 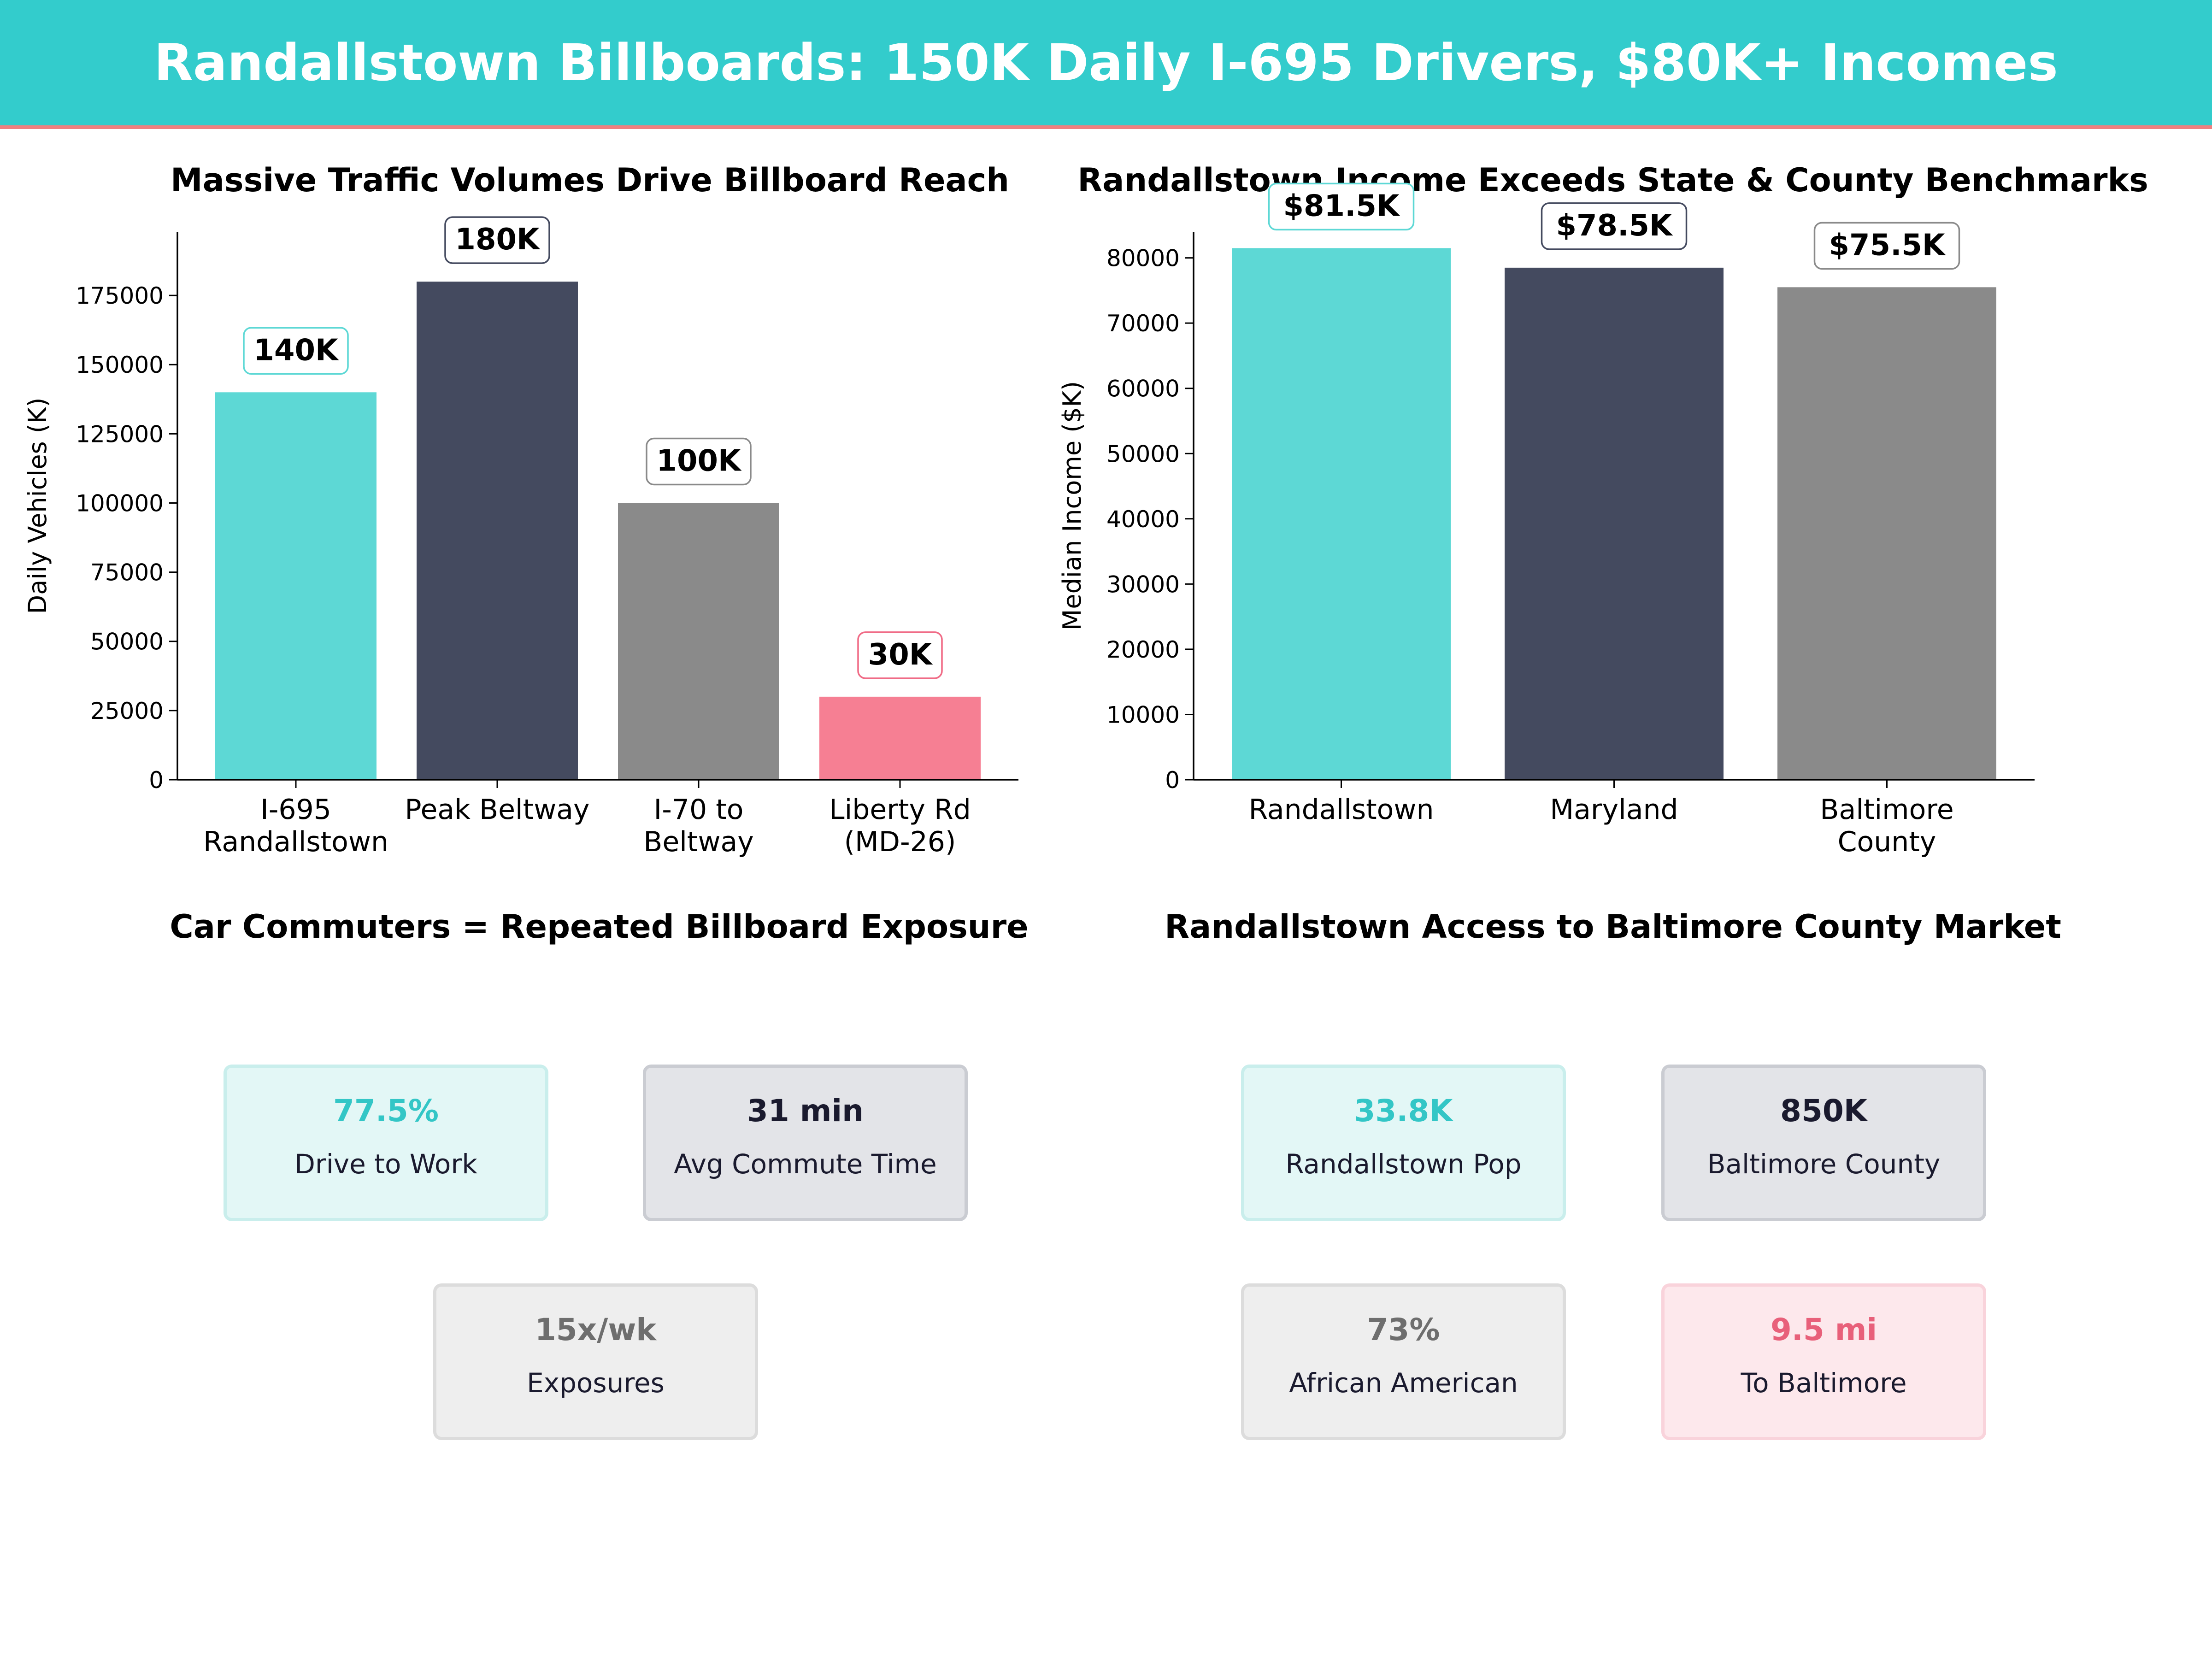 I want to click on y-tick-label: 75000, so click(x=127, y=572).